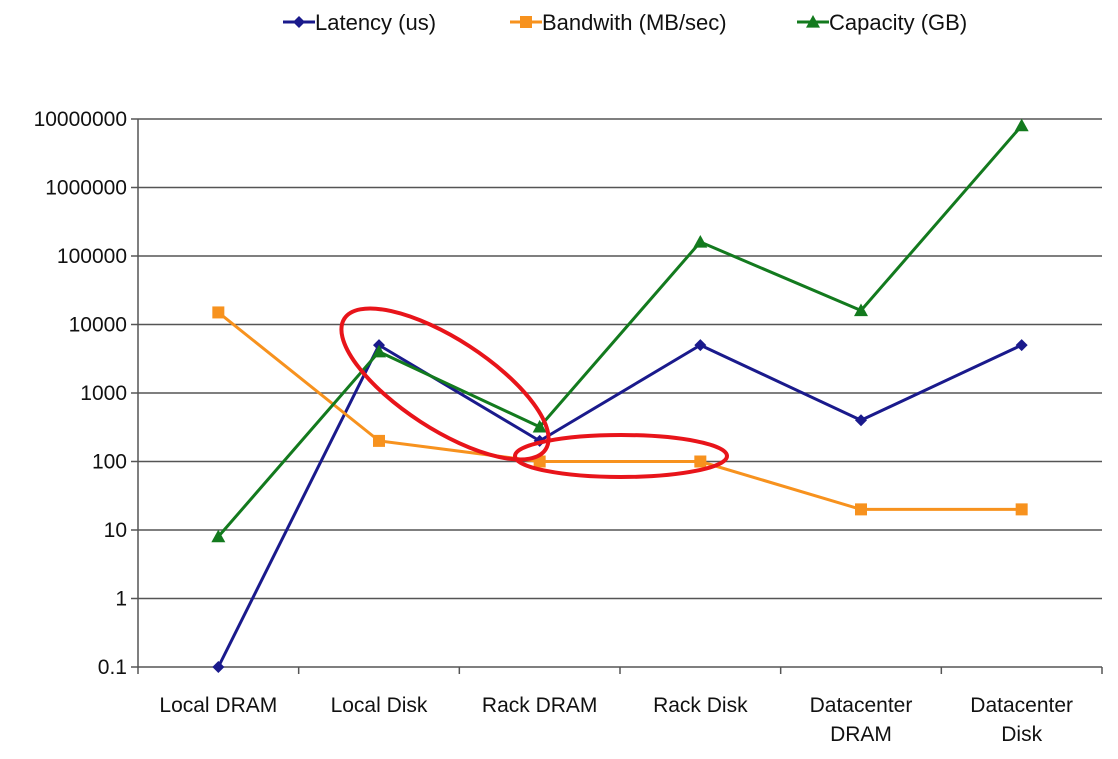  What do you see at coordinates (80, 119) in the screenshot?
I see `y-tick-label: 10000000` at bounding box center [80, 119].